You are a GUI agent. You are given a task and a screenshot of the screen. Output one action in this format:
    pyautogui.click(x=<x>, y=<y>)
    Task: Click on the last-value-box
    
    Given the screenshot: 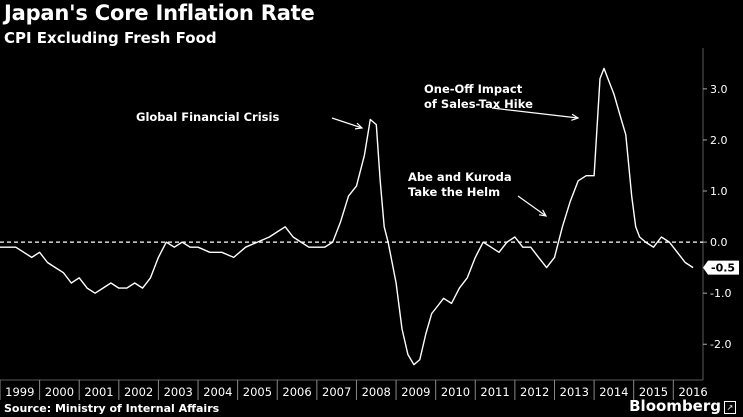 What is the action you would take?
    pyautogui.click(x=721, y=267)
    